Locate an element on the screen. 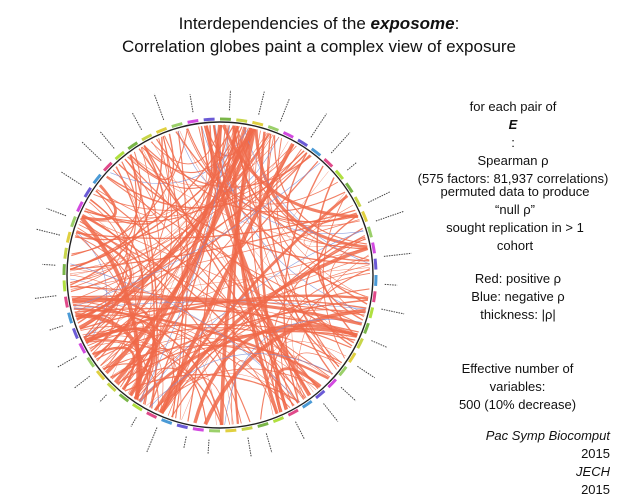  note-permuted-line-2: “null ρ” is located at coordinates (515, 210).